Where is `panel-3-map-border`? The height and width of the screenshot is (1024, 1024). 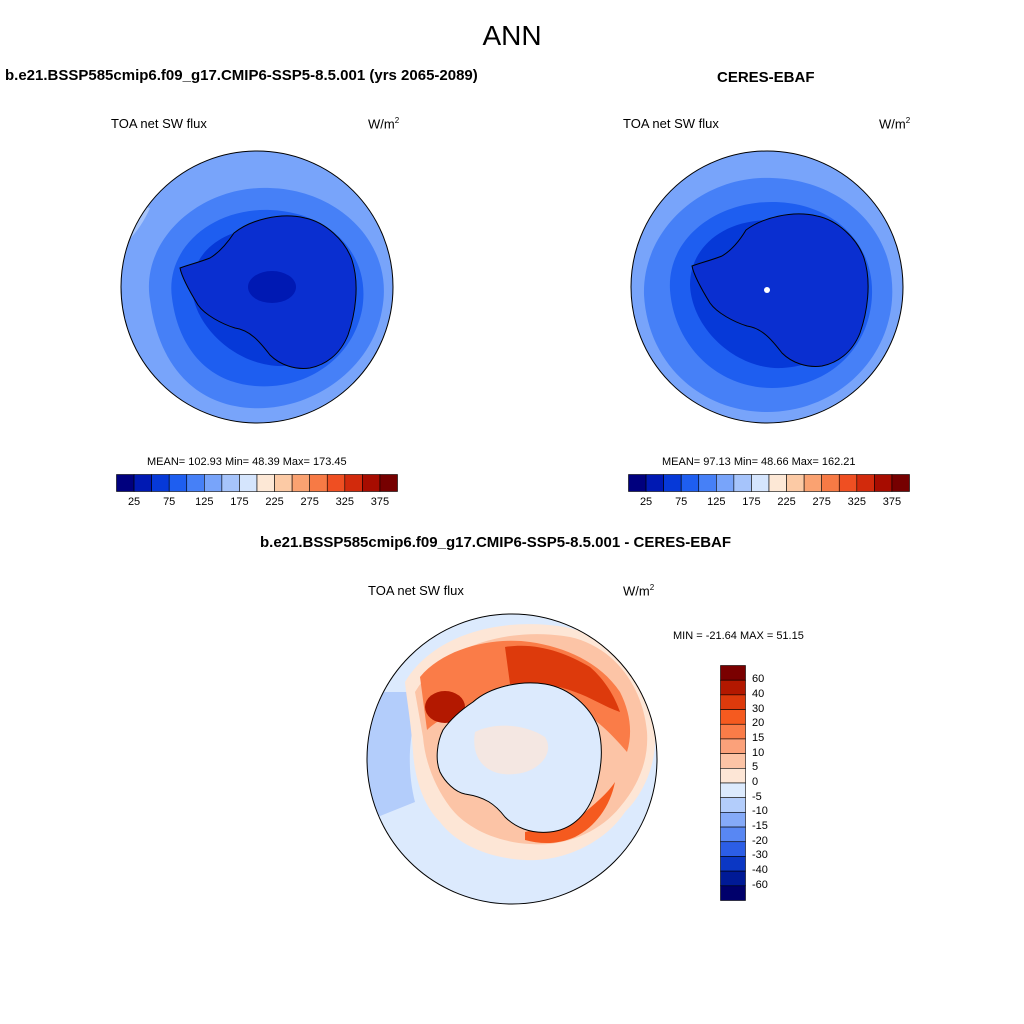
panel-3-map-border is located at coordinates (512, 759).